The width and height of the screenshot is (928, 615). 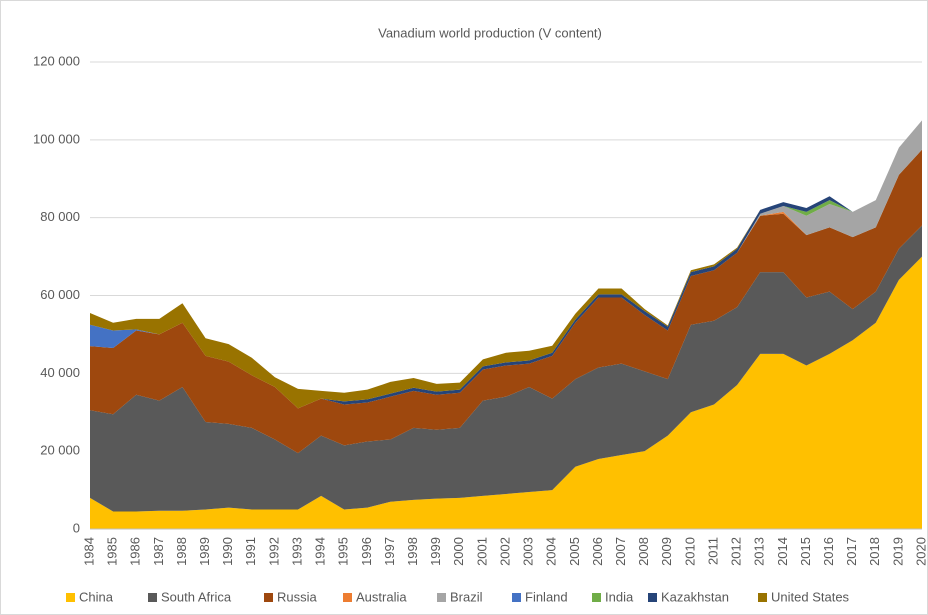 I want to click on x-tick-label: 2011, so click(x=712, y=551).